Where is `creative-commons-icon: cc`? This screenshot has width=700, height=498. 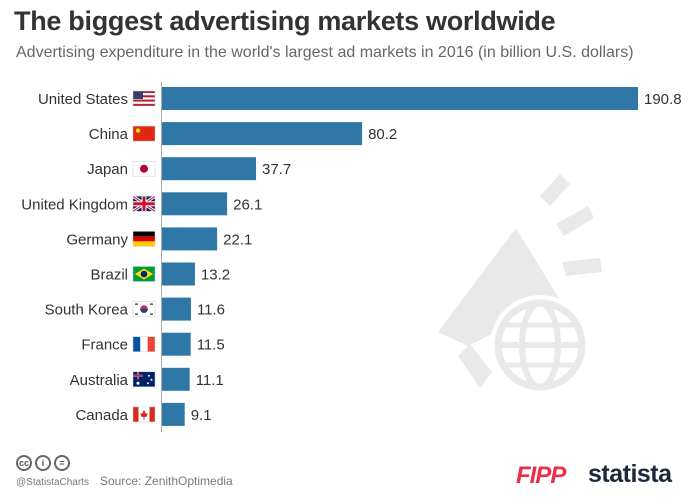
creative-commons-icon: cc is located at coordinates (24, 463).